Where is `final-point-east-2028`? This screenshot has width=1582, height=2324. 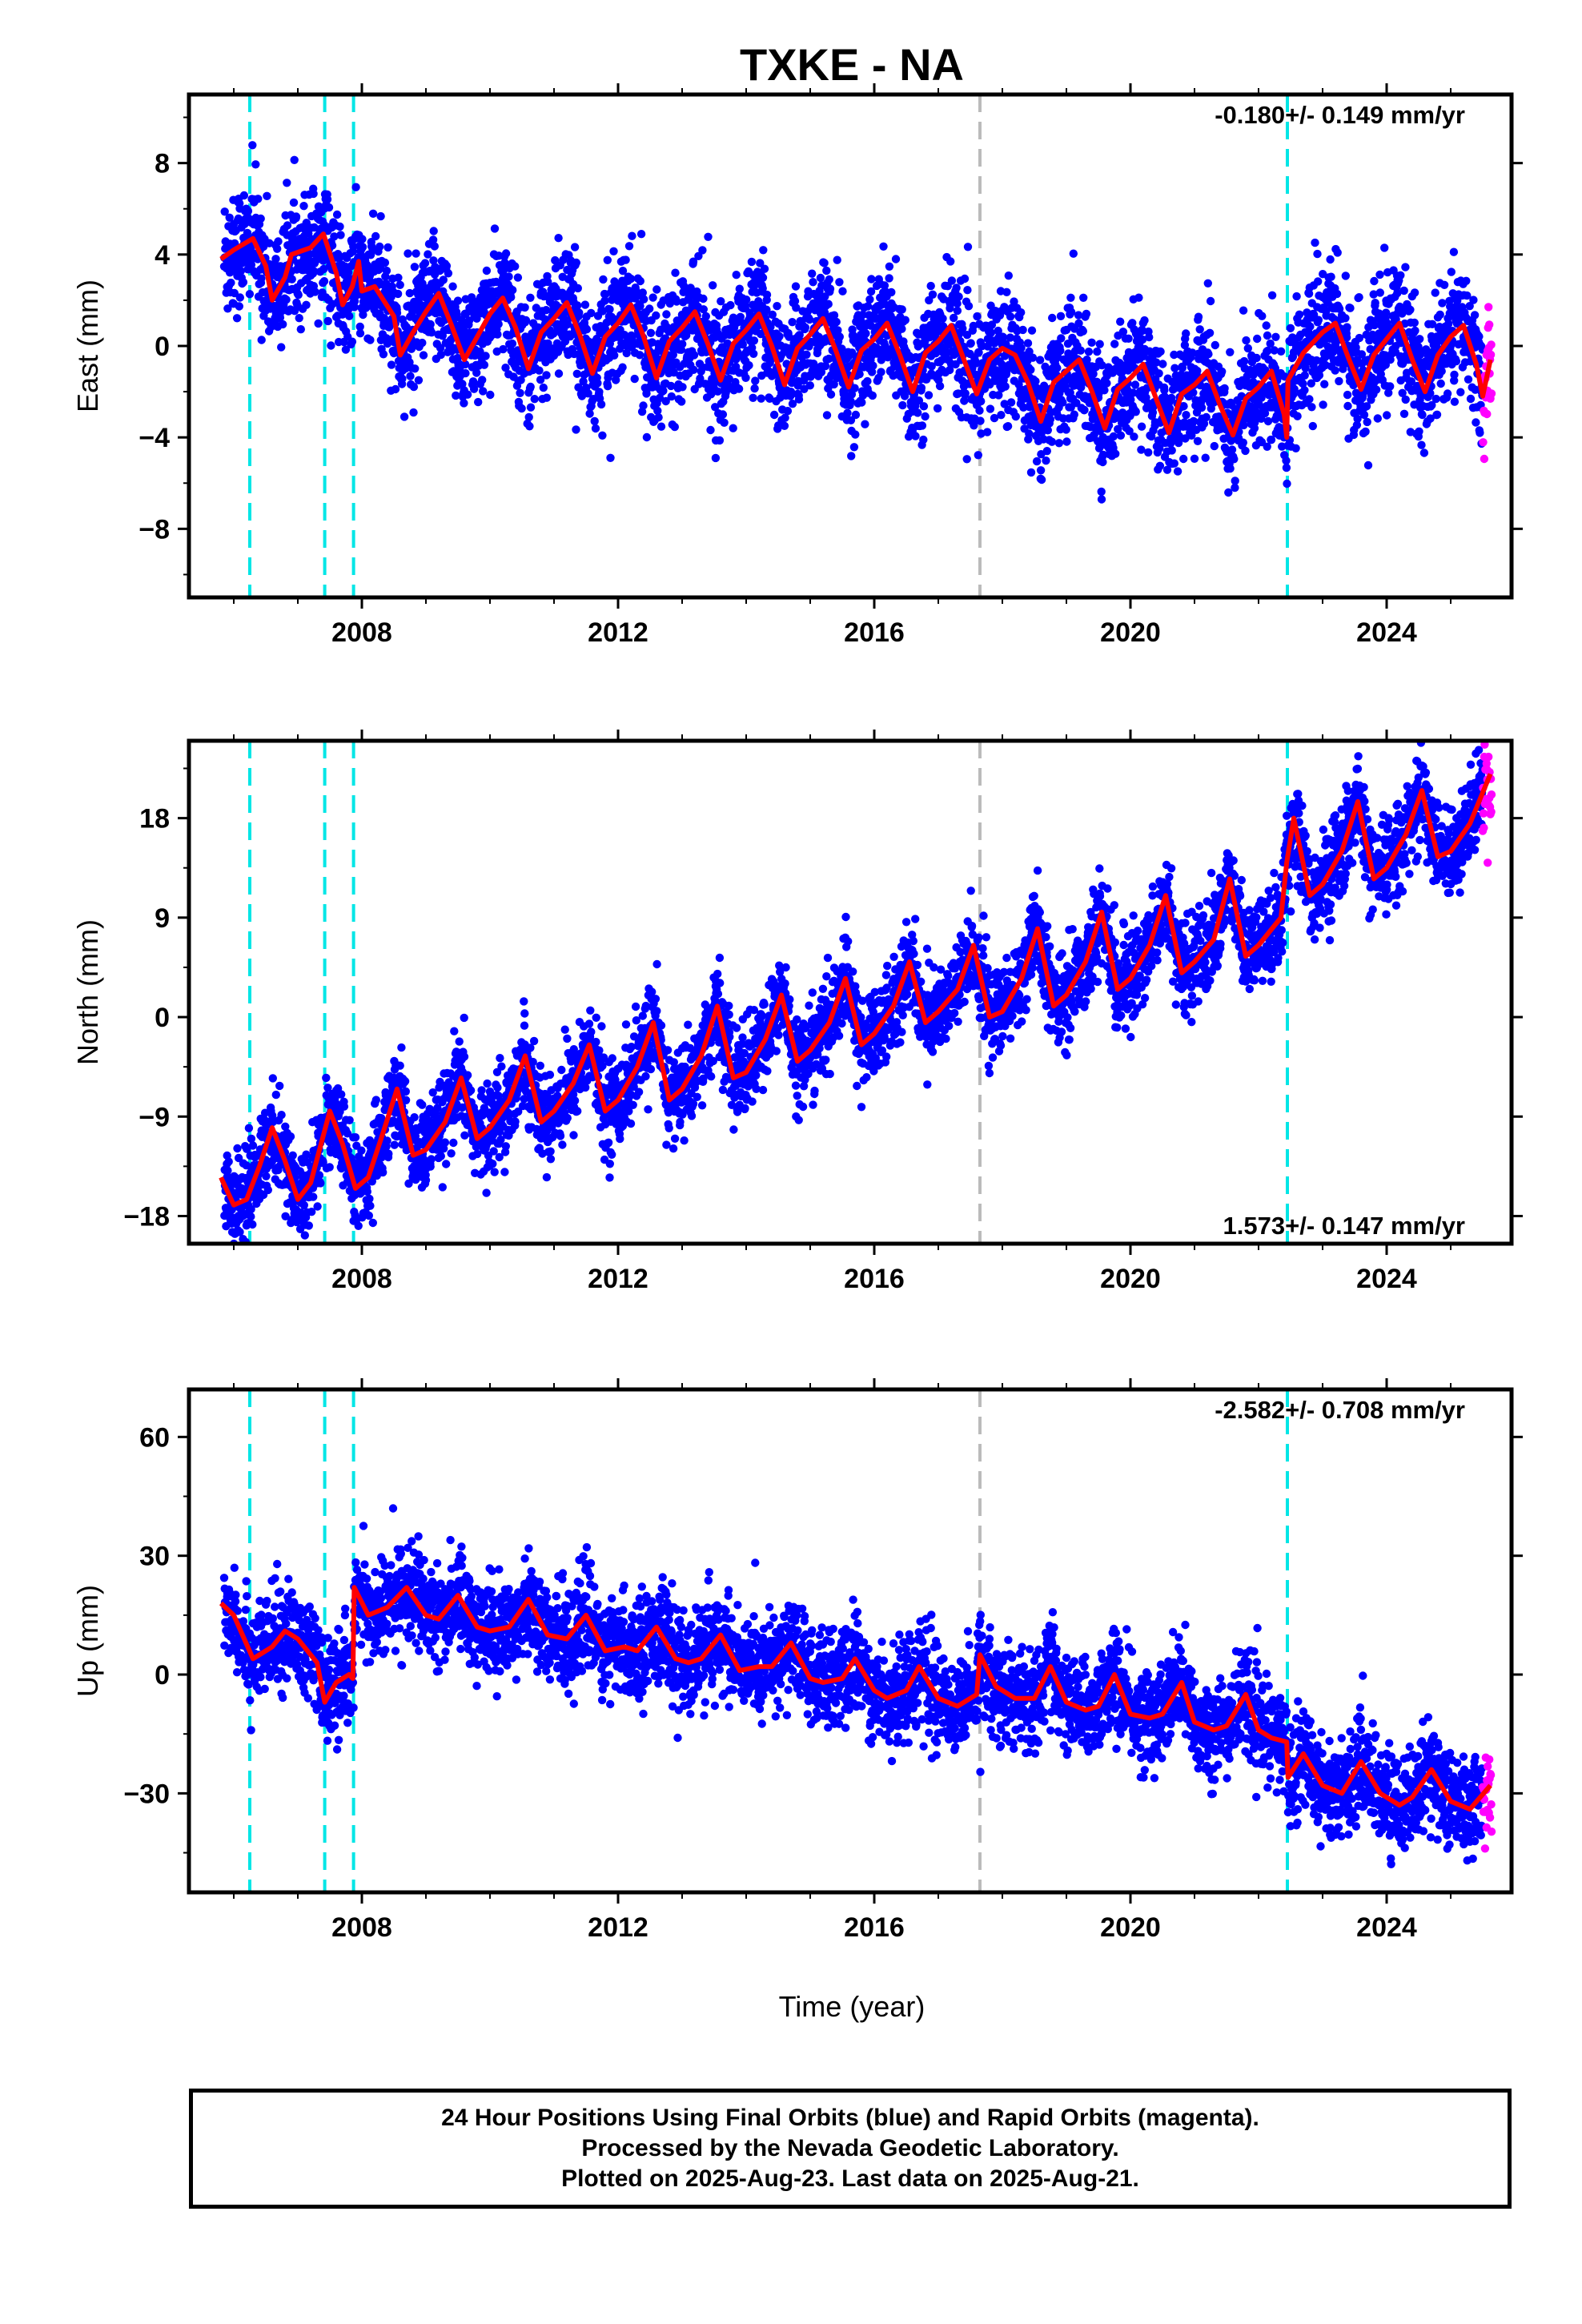
final-point-east-2028 is located at coordinates (769, 398).